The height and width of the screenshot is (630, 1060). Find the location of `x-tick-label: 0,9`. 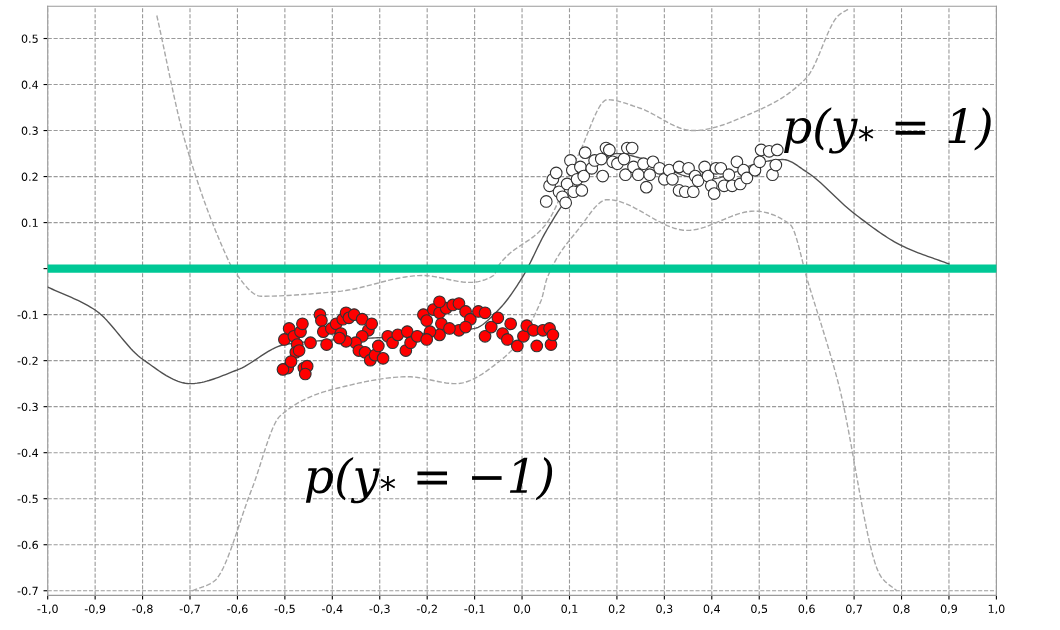

x-tick-label: 0,9 is located at coordinates (949, 609).